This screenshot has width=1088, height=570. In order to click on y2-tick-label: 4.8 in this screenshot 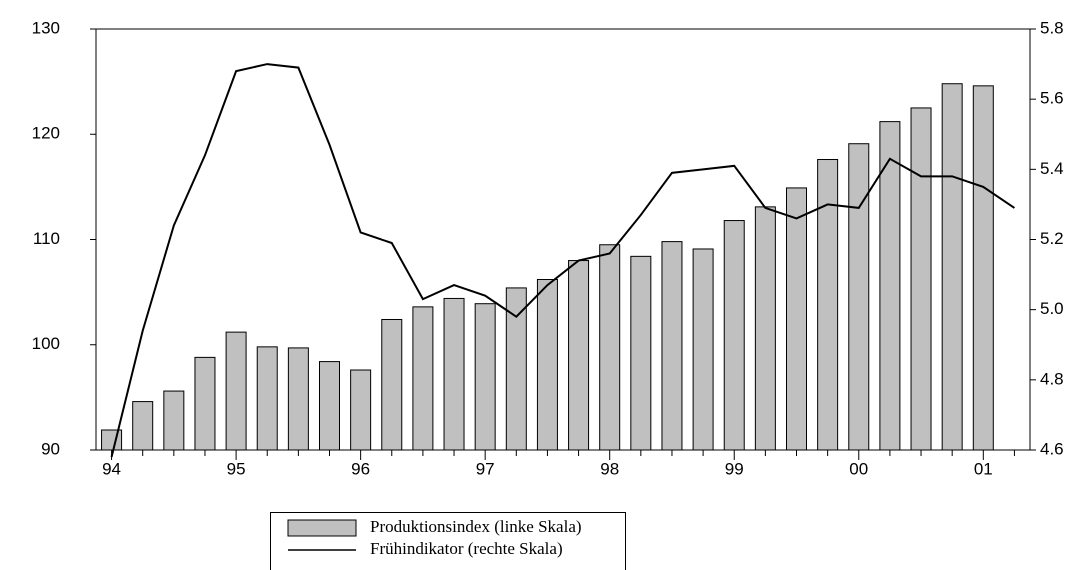, I will do `click(1052, 378)`.